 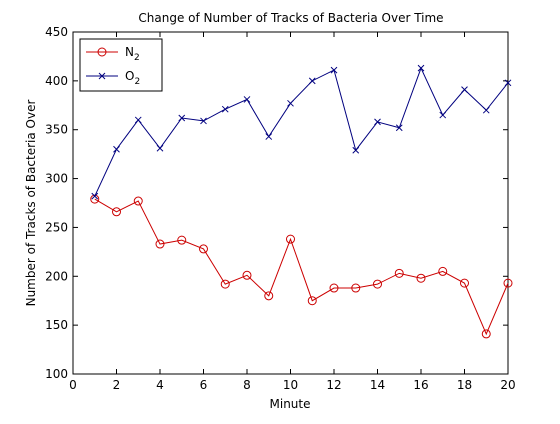 What do you see at coordinates (56, 276) in the screenshot?
I see `y-tick-label: 200` at bounding box center [56, 276].